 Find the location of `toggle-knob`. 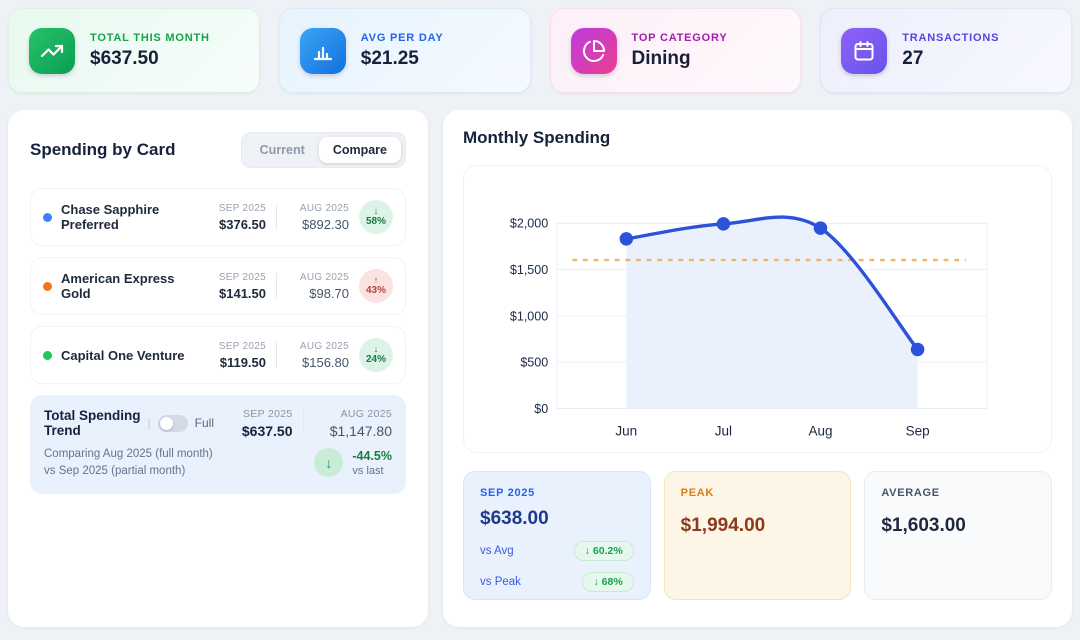

toggle-knob is located at coordinates (166, 423).